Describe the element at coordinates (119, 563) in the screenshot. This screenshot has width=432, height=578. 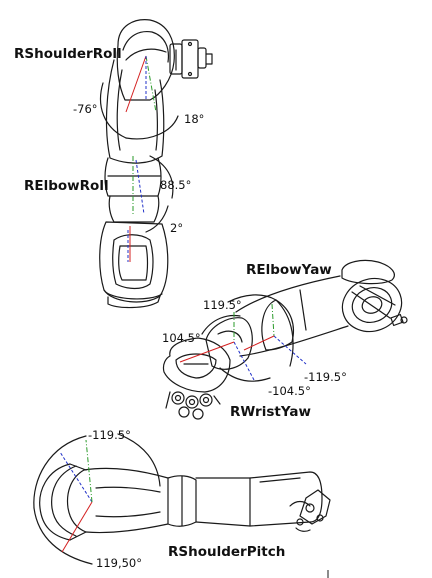
I see `angle-shoulder-pitch-max: 119,50°` at that location.